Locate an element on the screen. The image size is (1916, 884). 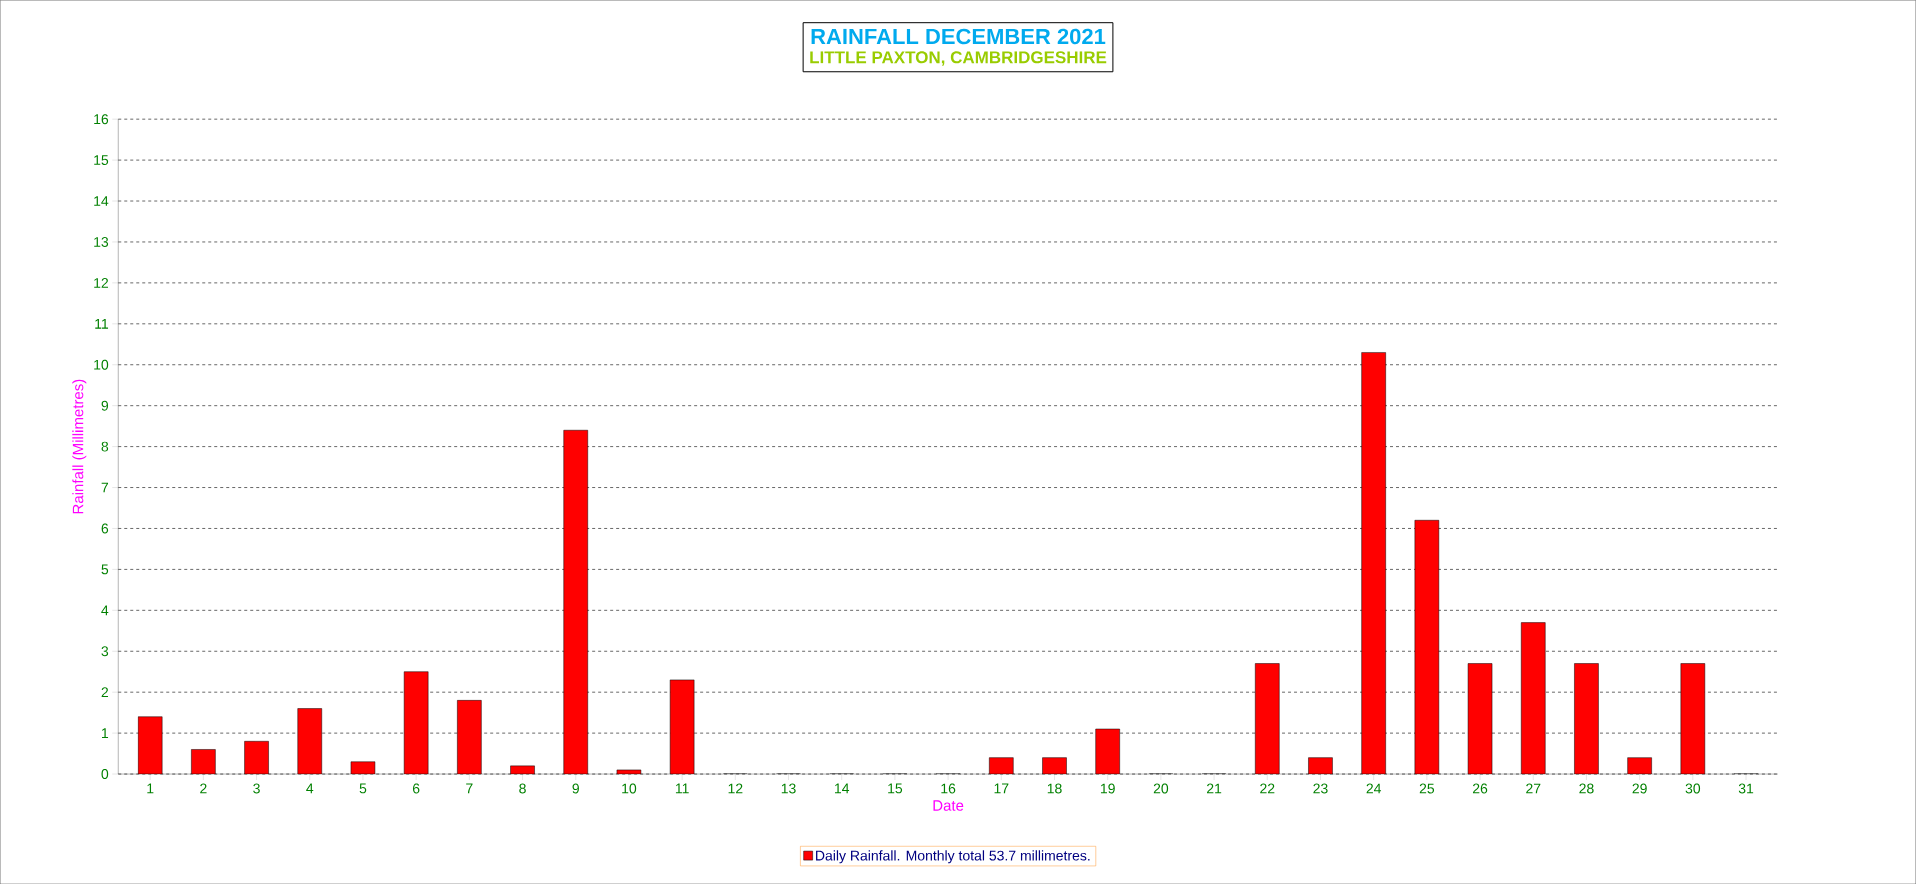
x-tick-label: 2 is located at coordinates (203, 788).